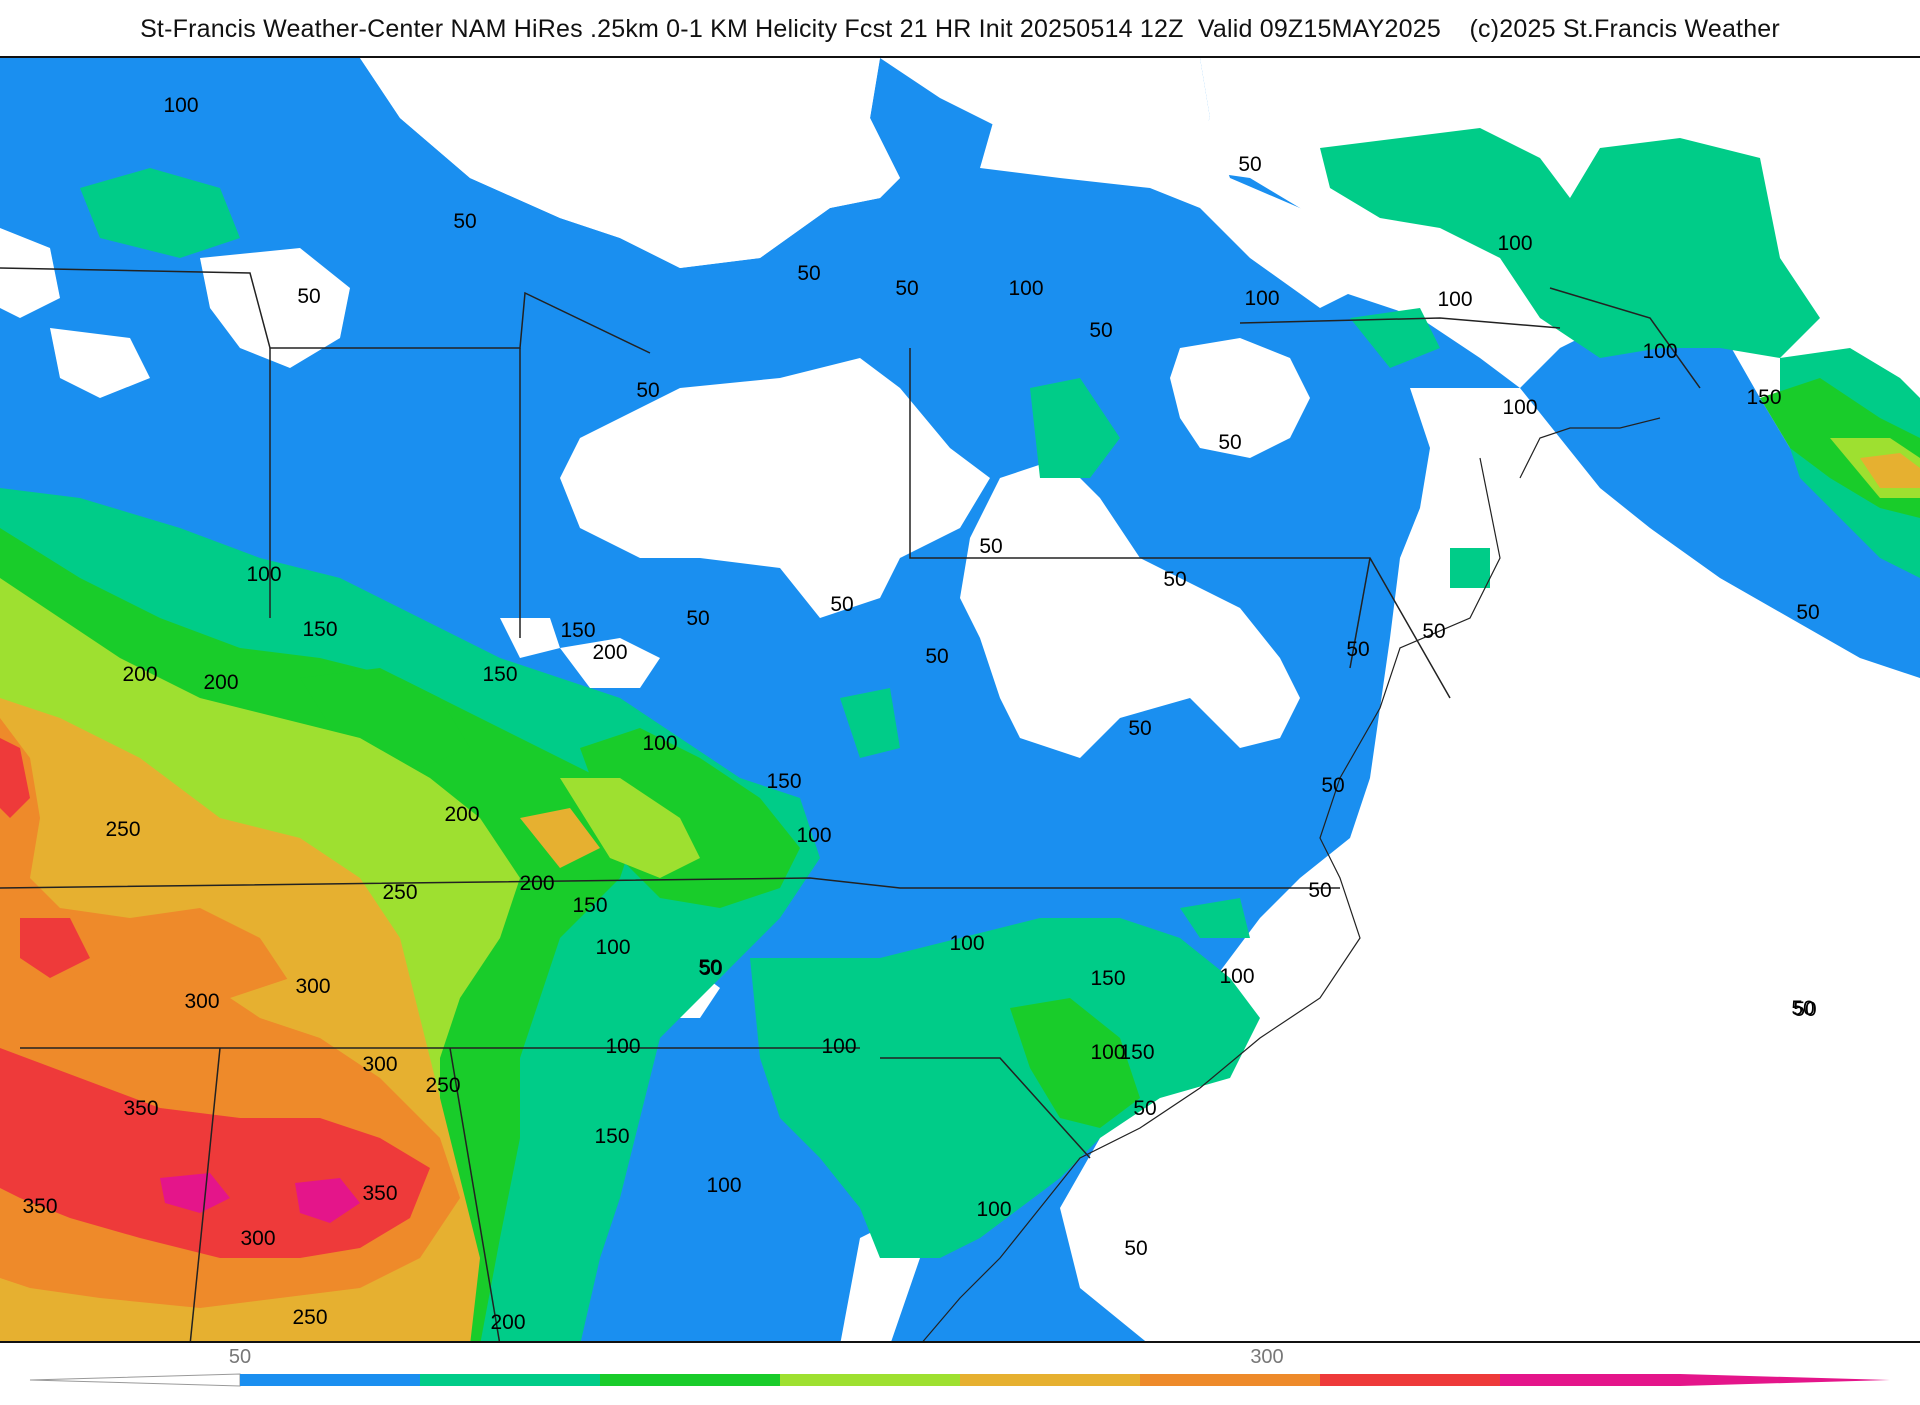 The height and width of the screenshot is (1405, 1920). What do you see at coordinates (960, 1371) in the screenshot?
I see `color-legend` at bounding box center [960, 1371].